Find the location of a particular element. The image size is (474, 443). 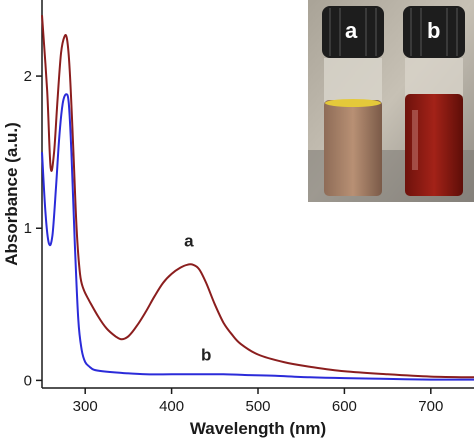

y-axis-title: Absorbance (a.u.) is located at coordinates (11, 194).